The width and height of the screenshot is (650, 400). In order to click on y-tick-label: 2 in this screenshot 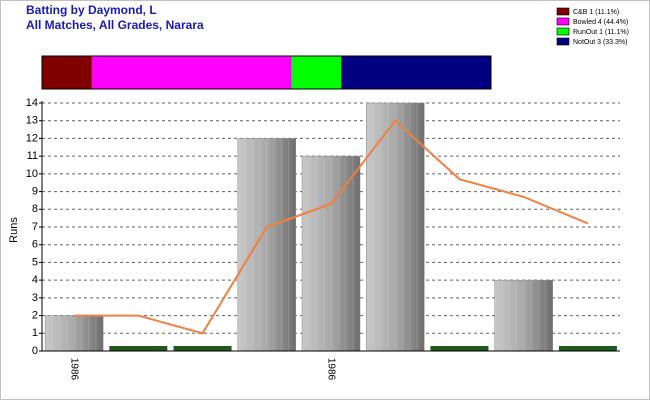, I will do `click(35, 315)`.